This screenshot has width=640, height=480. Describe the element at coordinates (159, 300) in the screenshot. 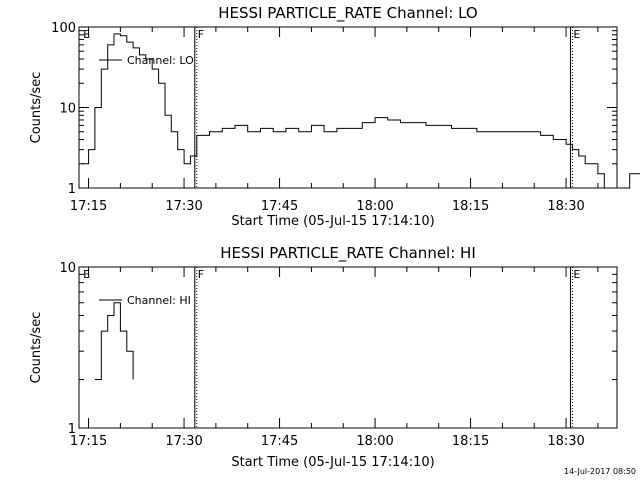

I see `legend-label: Channel: HI` at that location.